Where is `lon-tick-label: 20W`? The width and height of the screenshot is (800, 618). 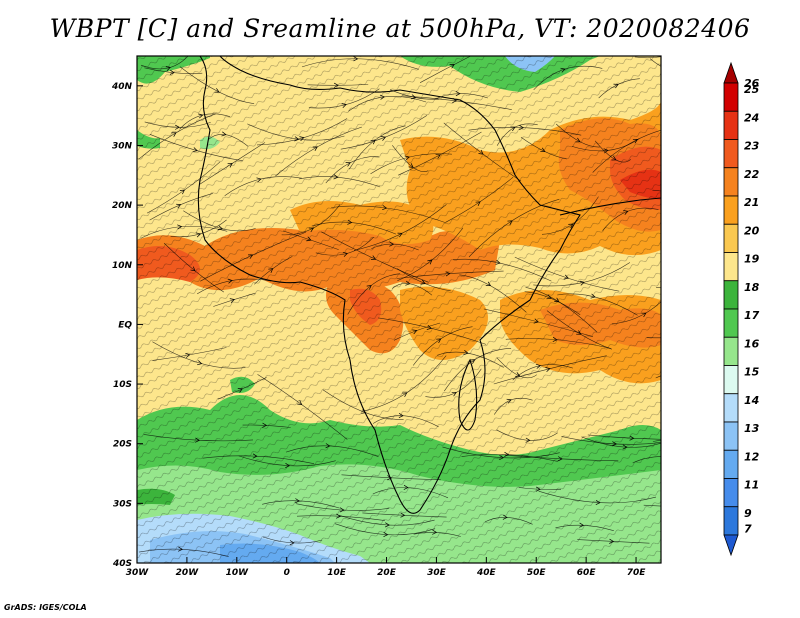 lon-tick-label: 20W is located at coordinates (188, 573).